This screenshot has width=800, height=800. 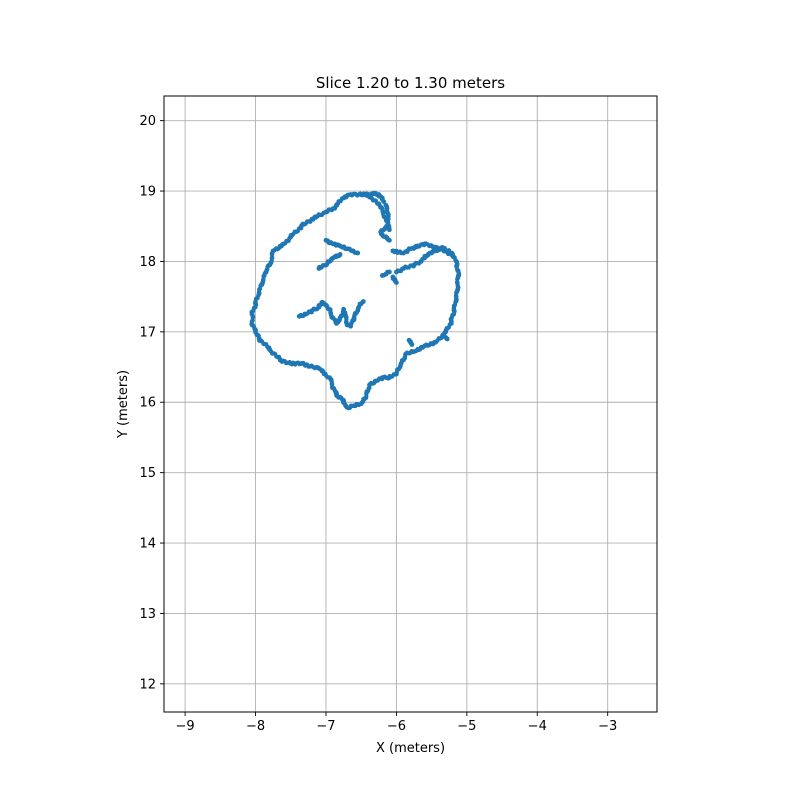 What do you see at coordinates (410, 748) in the screenshot?
I see `x-axis-label: X (meters)` at bounding box center [410, 748].